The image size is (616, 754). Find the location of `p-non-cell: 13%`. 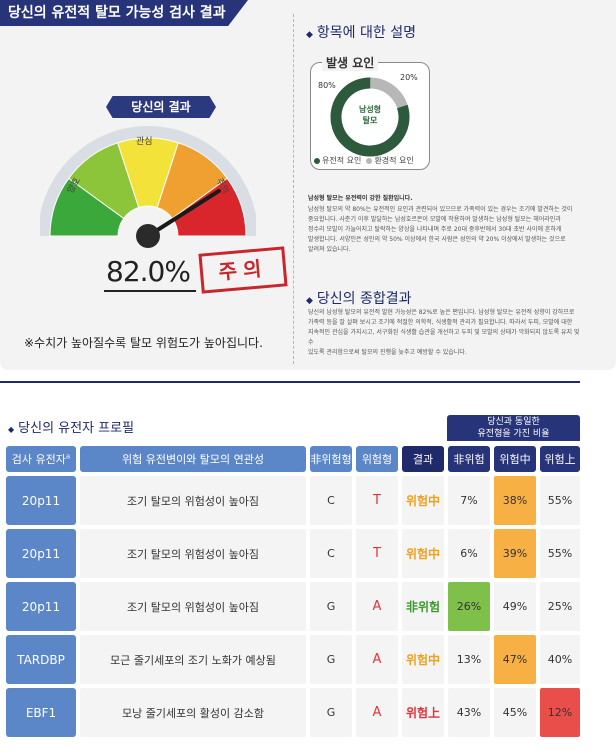

p-non-cell: 13% is located at coordinates (469, 659).